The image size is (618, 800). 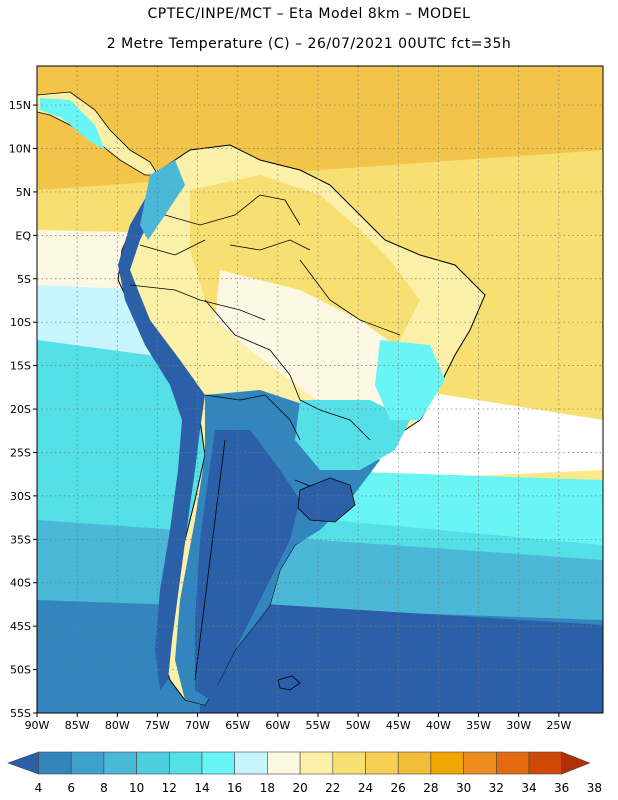 What do you see at coordinates (277, 725) in the screenshot?
I see `lon-label: 60W` at bounding box center [277, 725].